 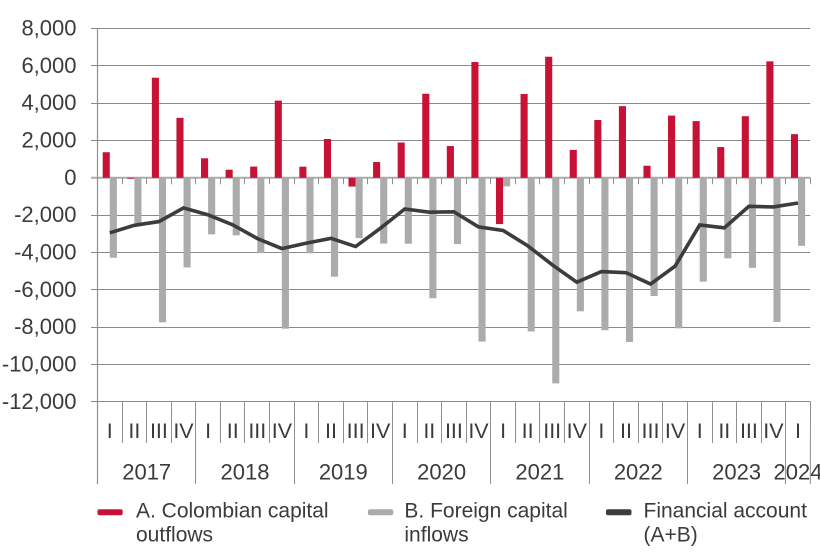 What do you see at coordinates (232, 511) in the screenshot?
I see `svg-text: A. Colombian capital` at bounding box center [232, 511].